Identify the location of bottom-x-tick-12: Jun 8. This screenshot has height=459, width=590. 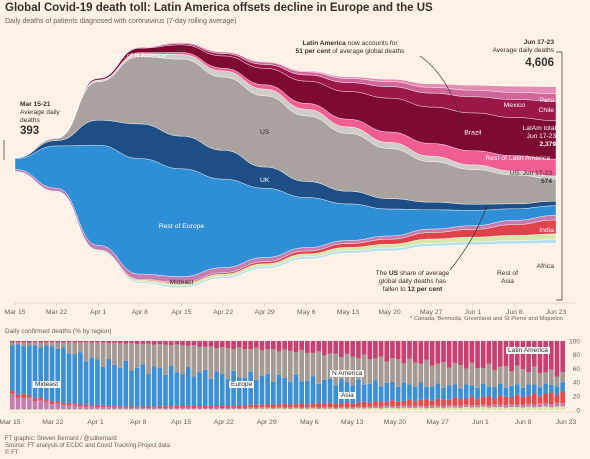
(523, 422).